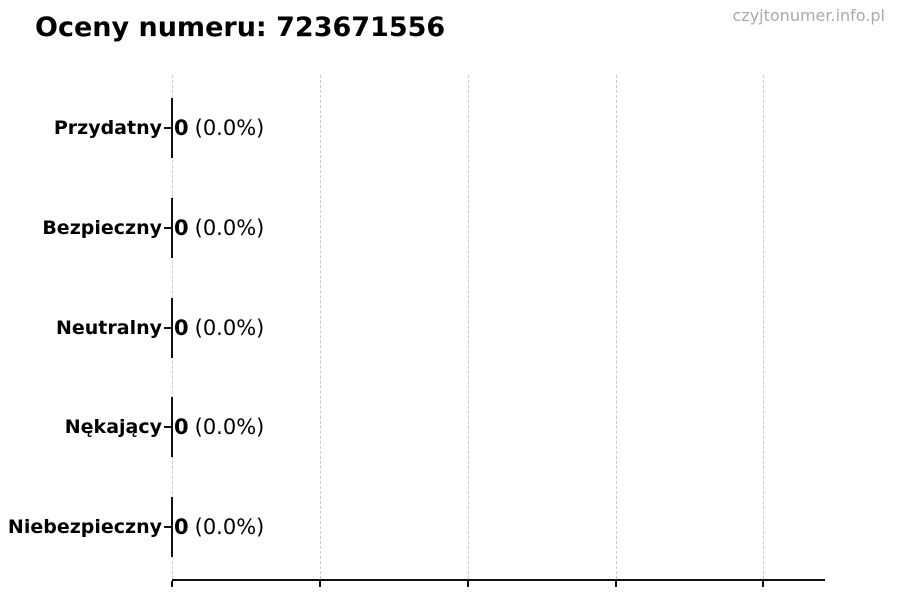 The image size is (900, 600). I want to click on category-label: Bezpieczny, so click(102, 228).